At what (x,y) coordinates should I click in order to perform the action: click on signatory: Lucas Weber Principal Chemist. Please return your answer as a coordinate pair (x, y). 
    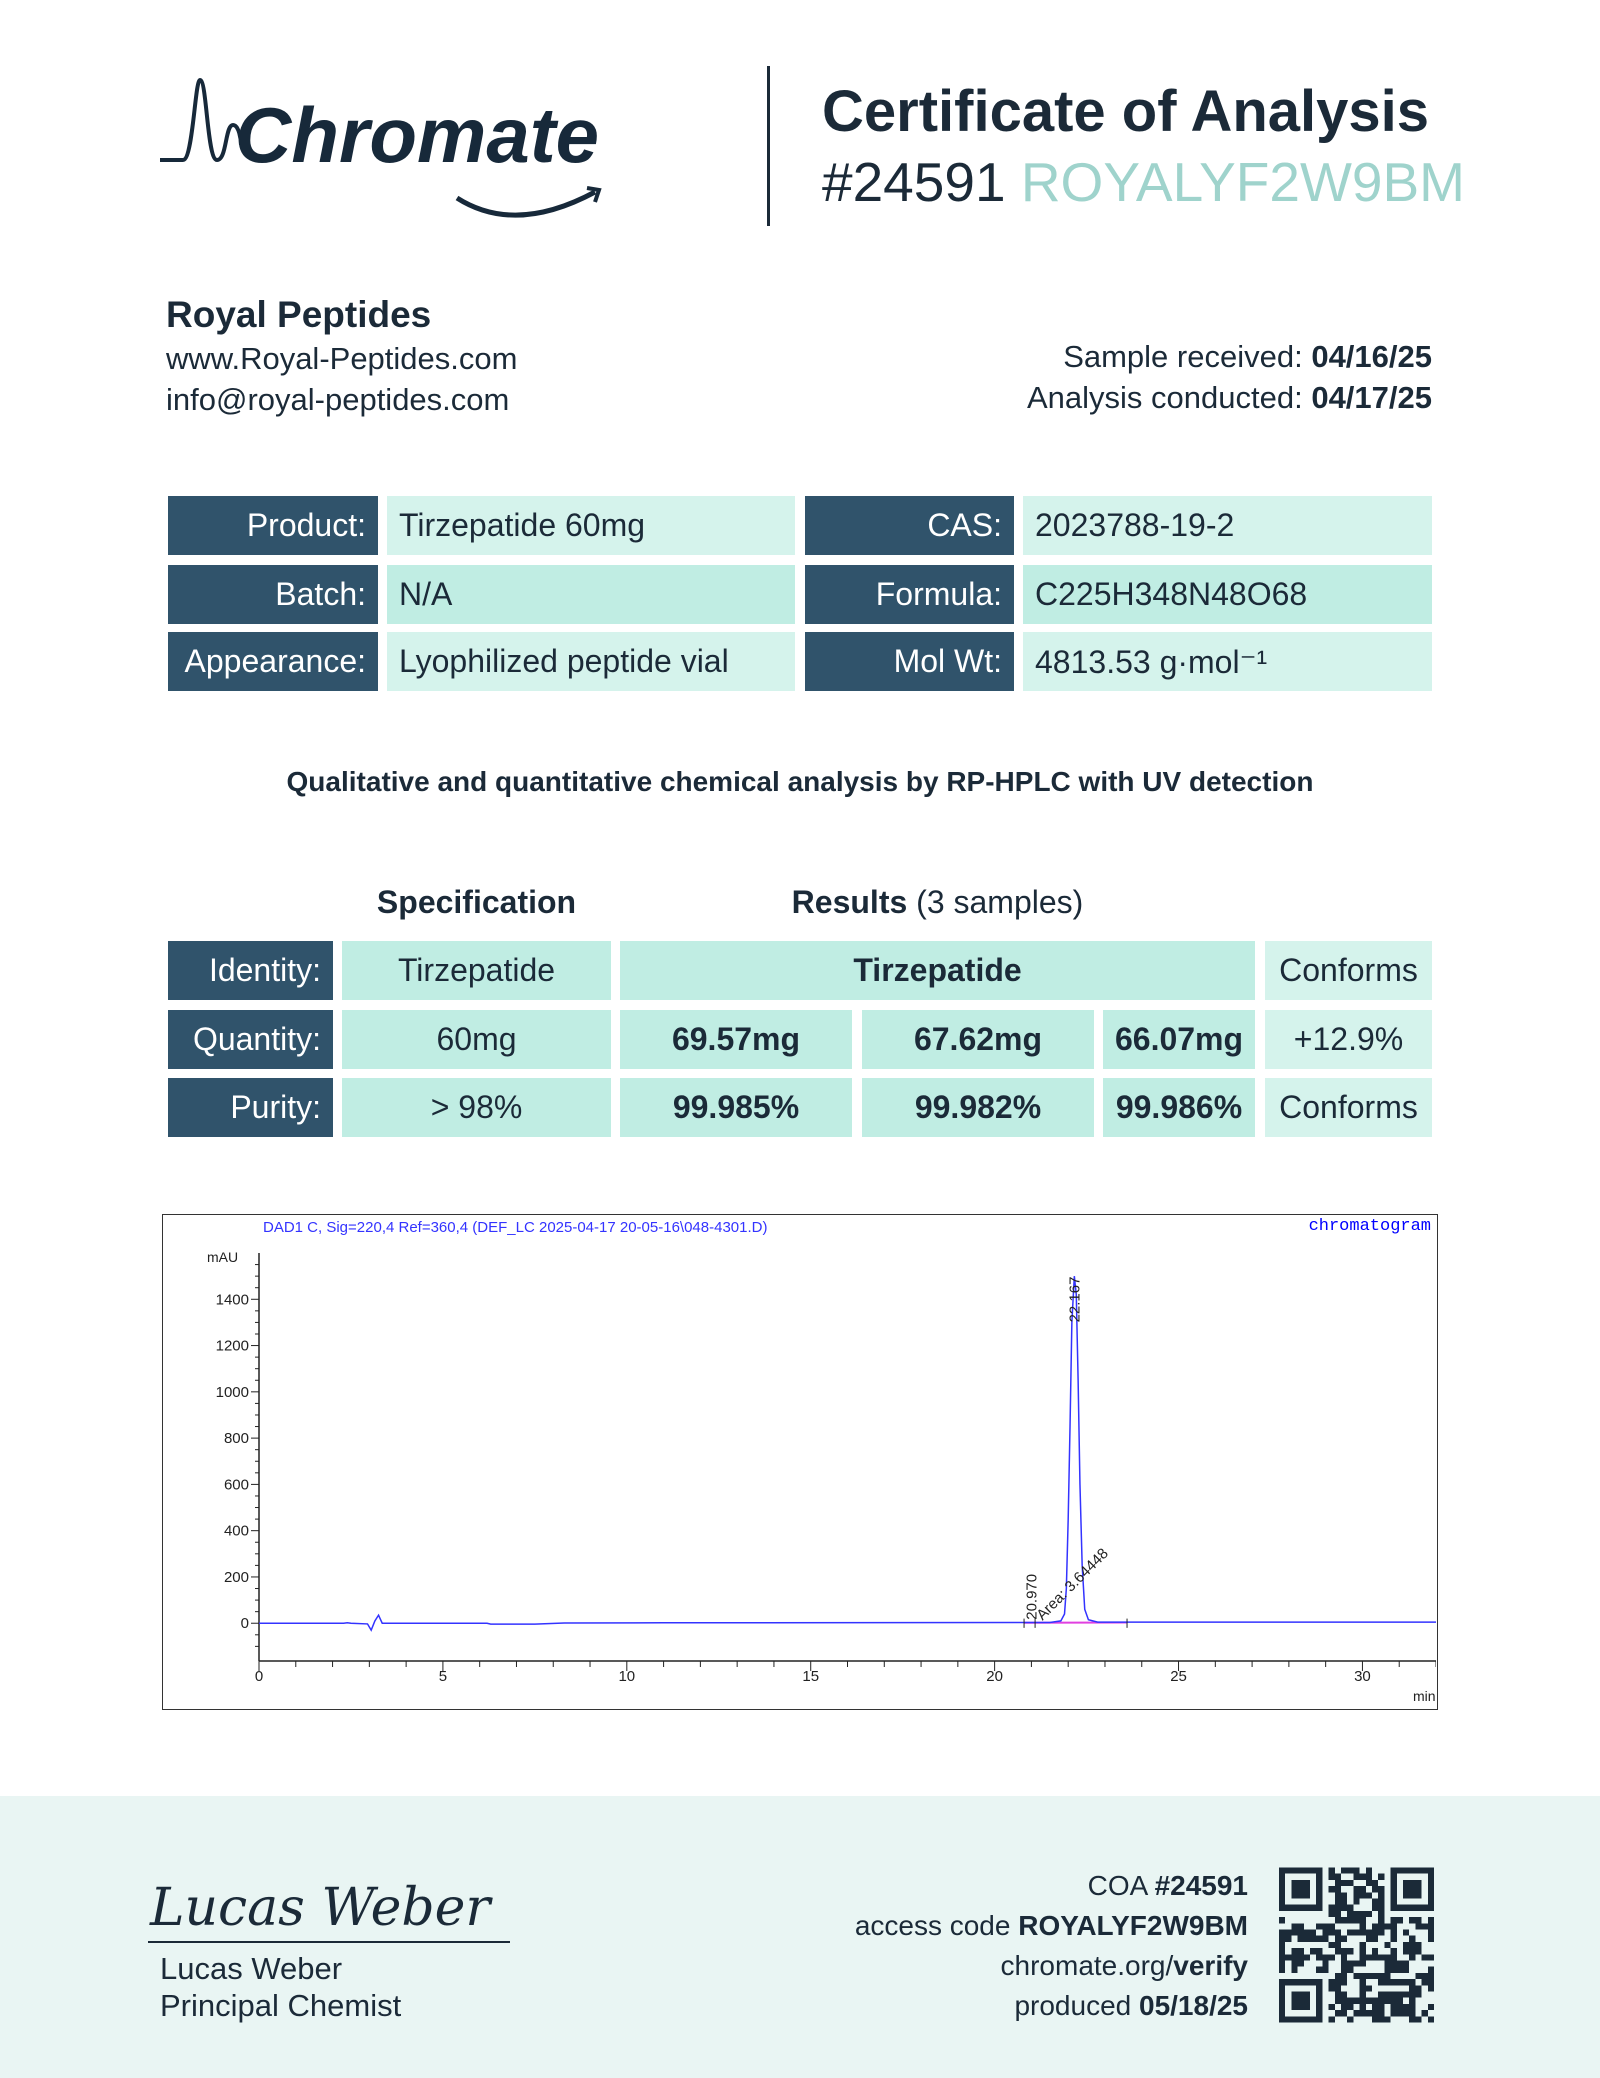
    Looking at the image, I should click on (280, 1987).